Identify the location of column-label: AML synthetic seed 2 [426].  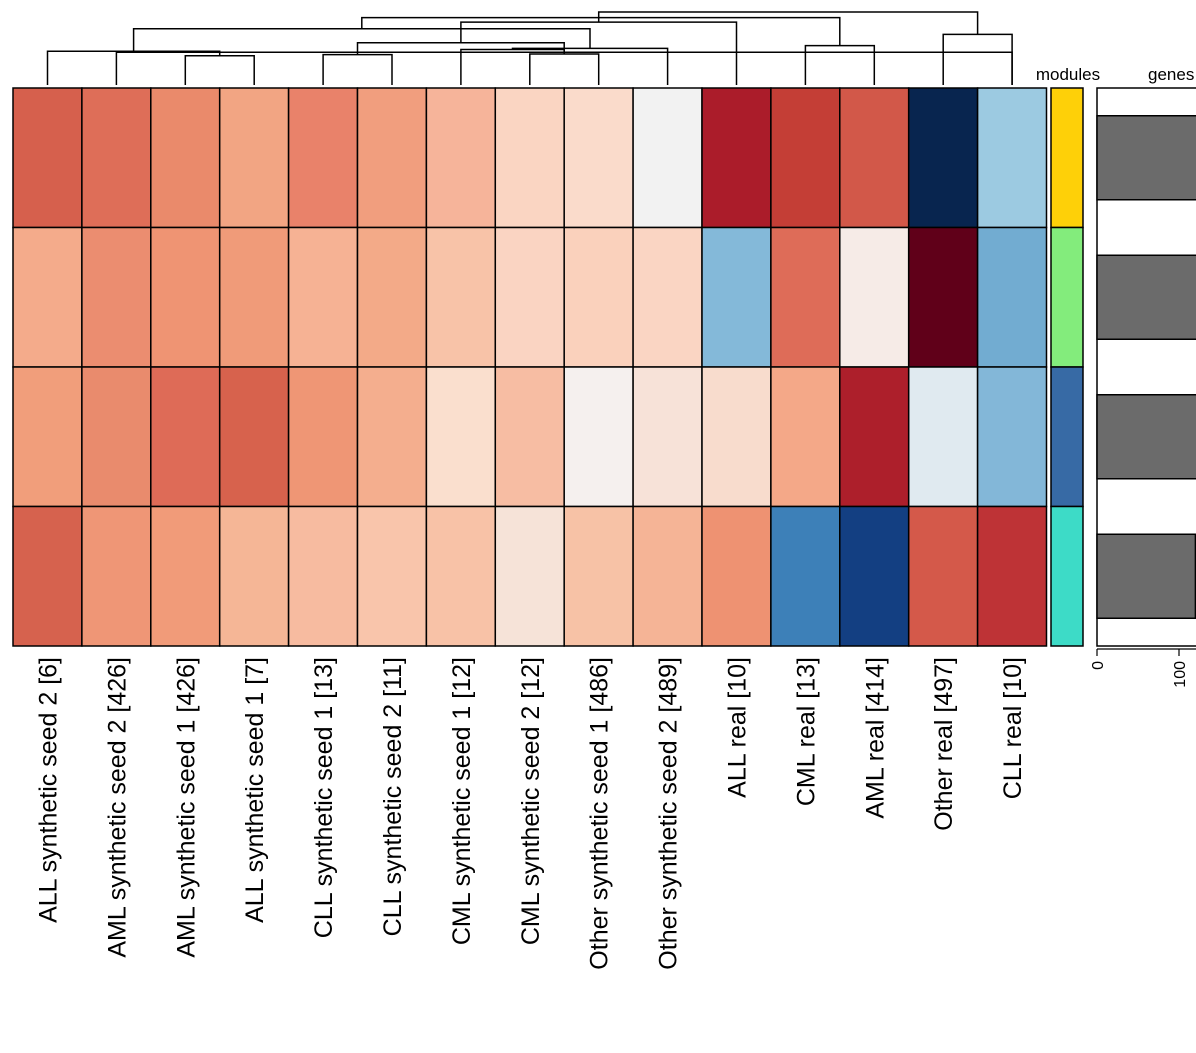
(117, 807).